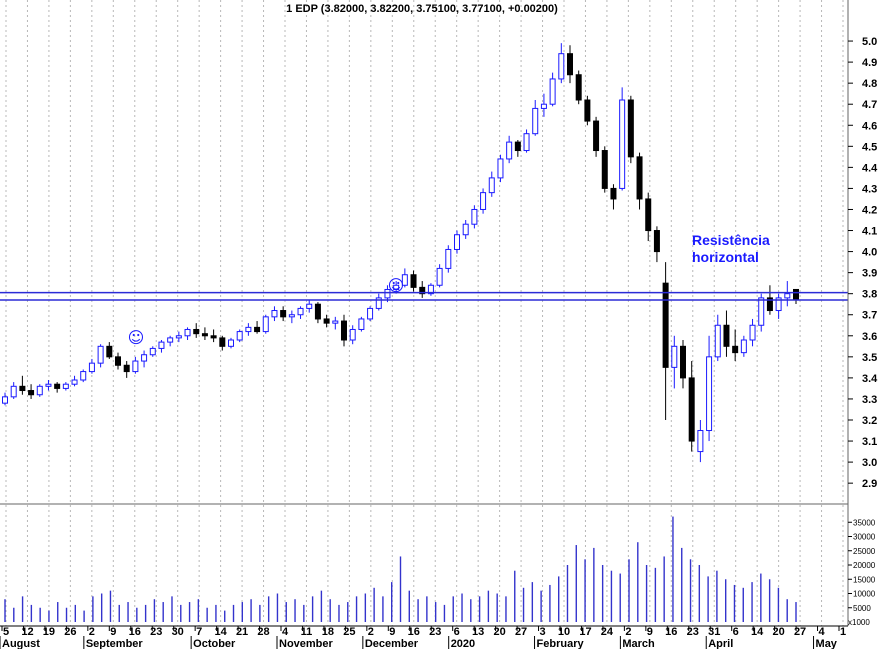 This screenshot has height=649, width=880. What do you see at coordinates (725, 257) in the screenshot?
I see `annotation-line2: horizontal` at bounding box center [725, 257].